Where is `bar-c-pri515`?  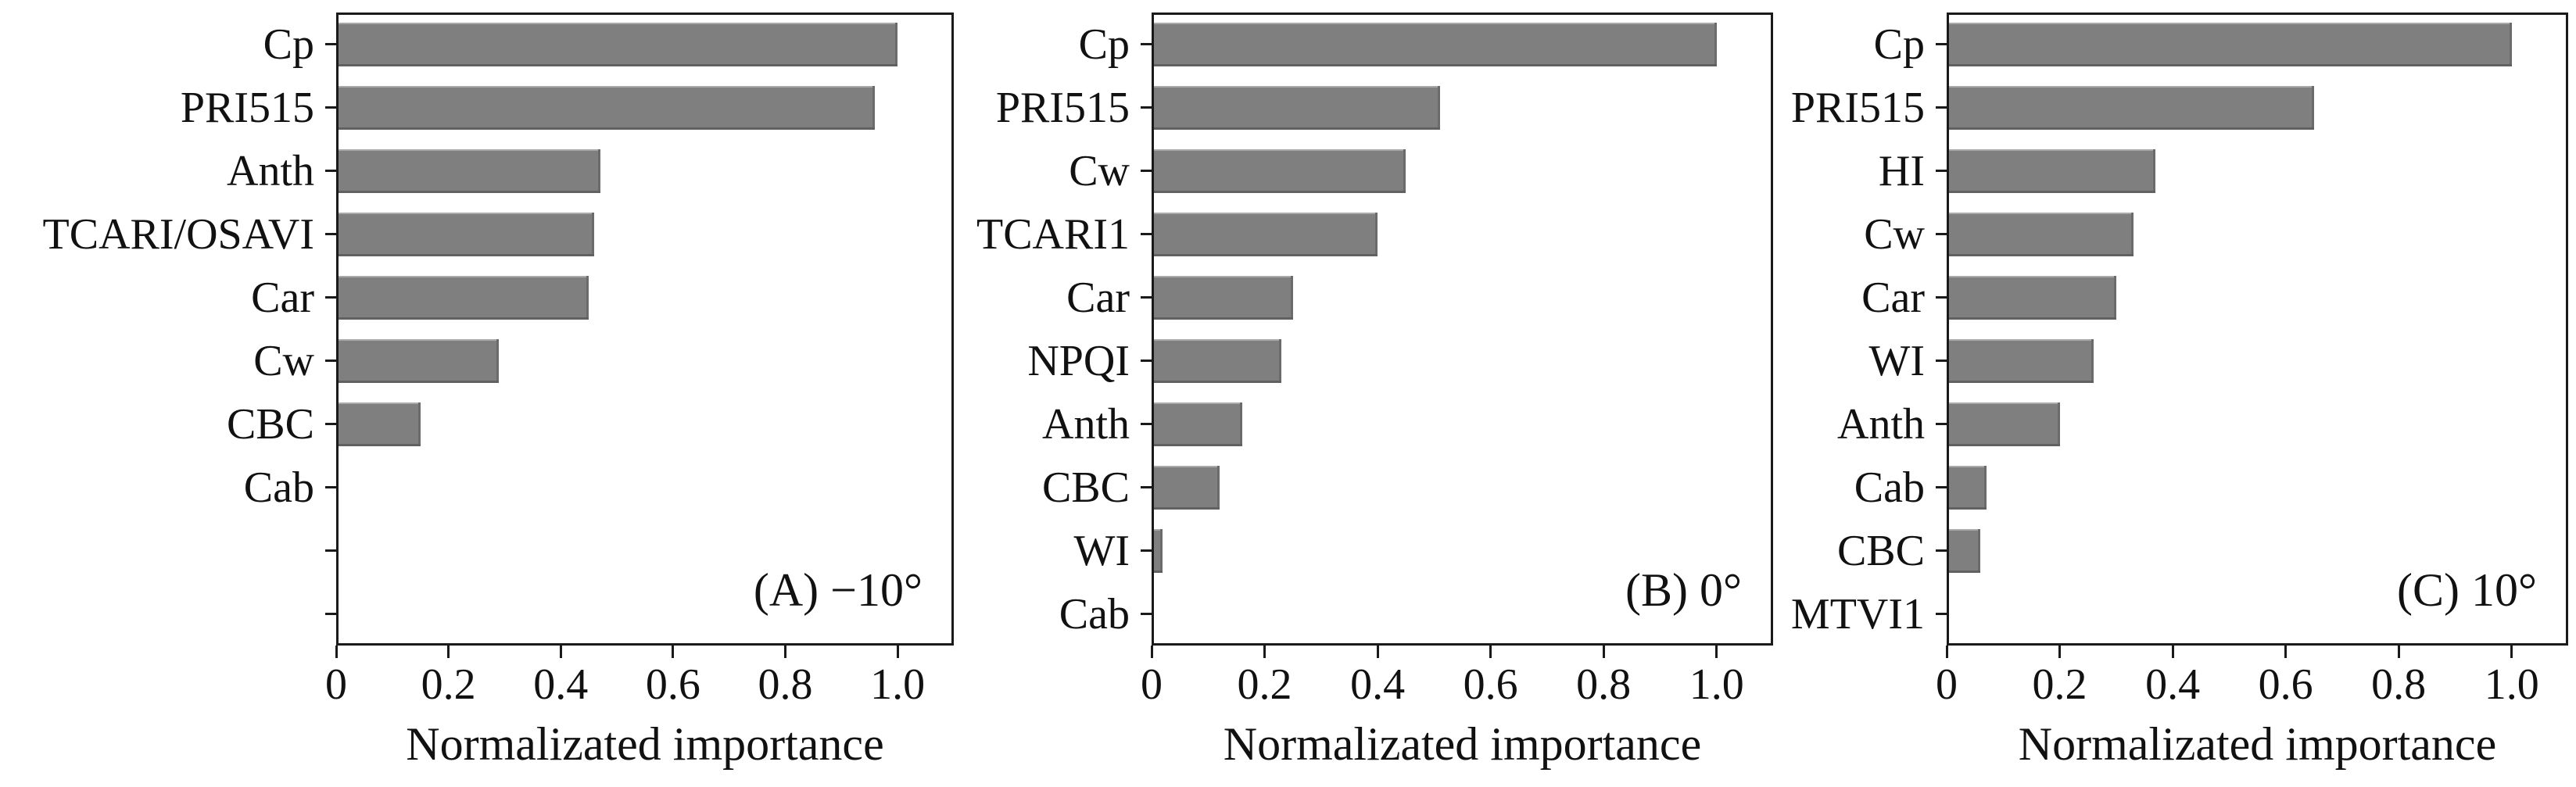 bar-c-pri515 is located at coordinates (2131, 107).